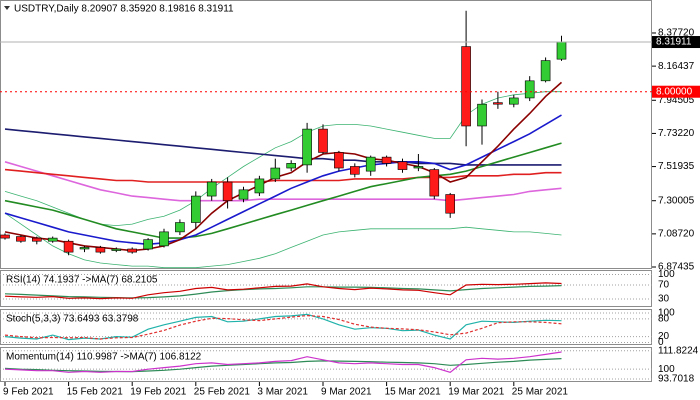 The image size is (700, 400). What do you see at coordinates (346, 392) in the screenshot?
I see `x-tick-label: 9 Mar 2021` at bounding box center [346, 392].